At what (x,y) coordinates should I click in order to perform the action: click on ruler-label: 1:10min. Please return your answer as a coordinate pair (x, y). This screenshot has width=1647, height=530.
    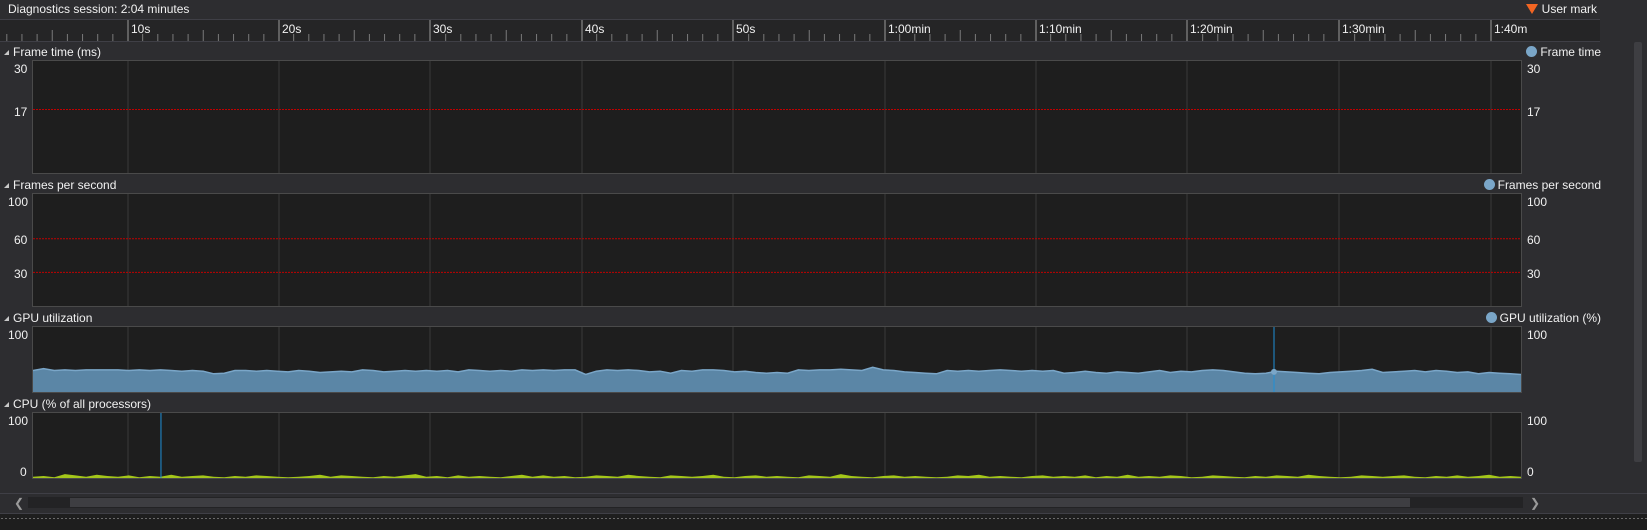
    Looking at the image, I should click on (1060, 29).